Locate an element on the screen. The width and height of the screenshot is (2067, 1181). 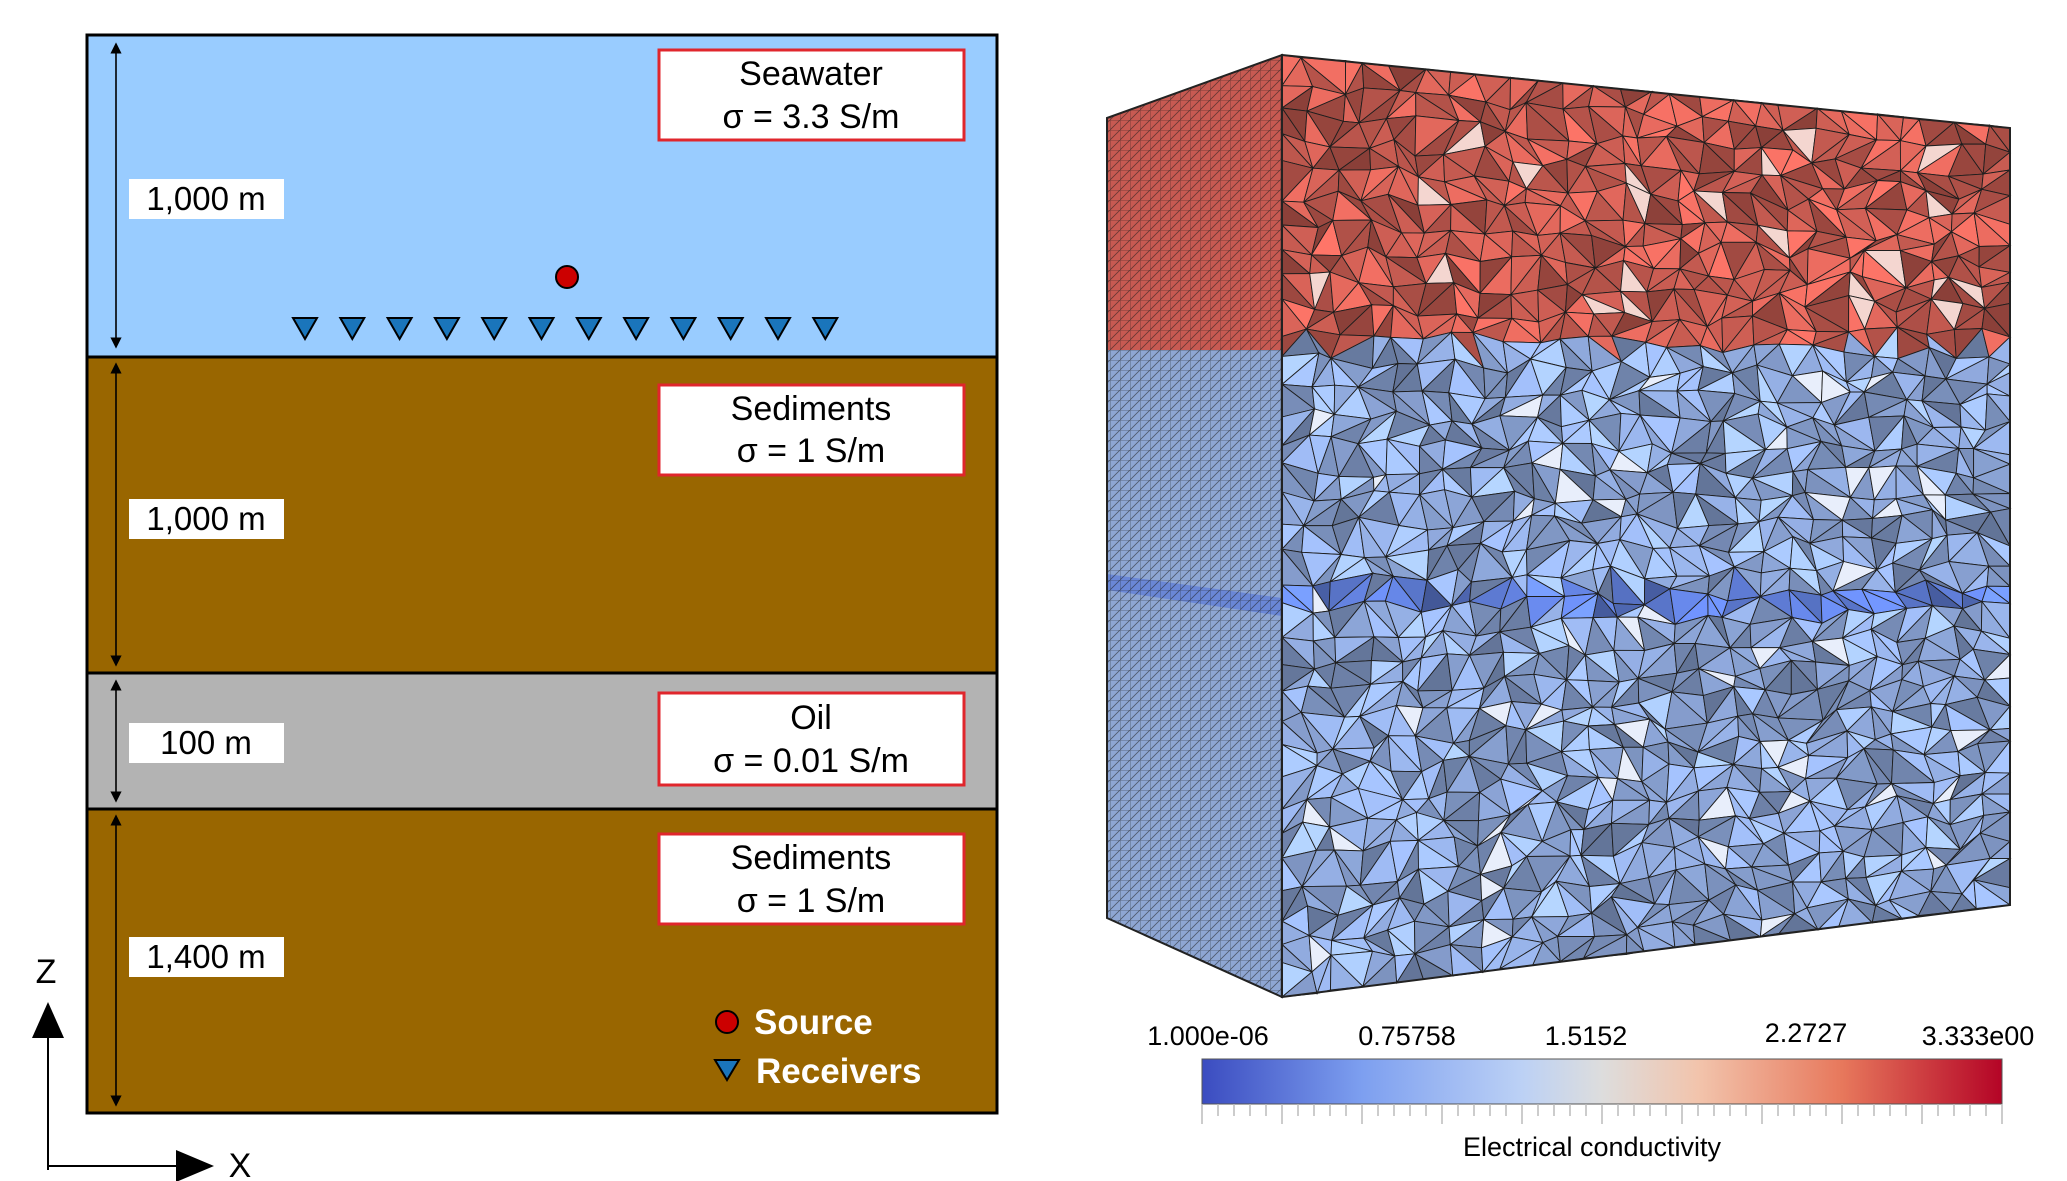
layer-title-oil: Oil is located at coordinates (811, 718).